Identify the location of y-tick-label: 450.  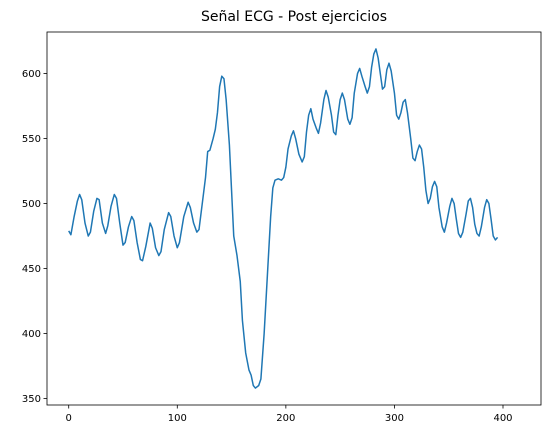
(31, 269).